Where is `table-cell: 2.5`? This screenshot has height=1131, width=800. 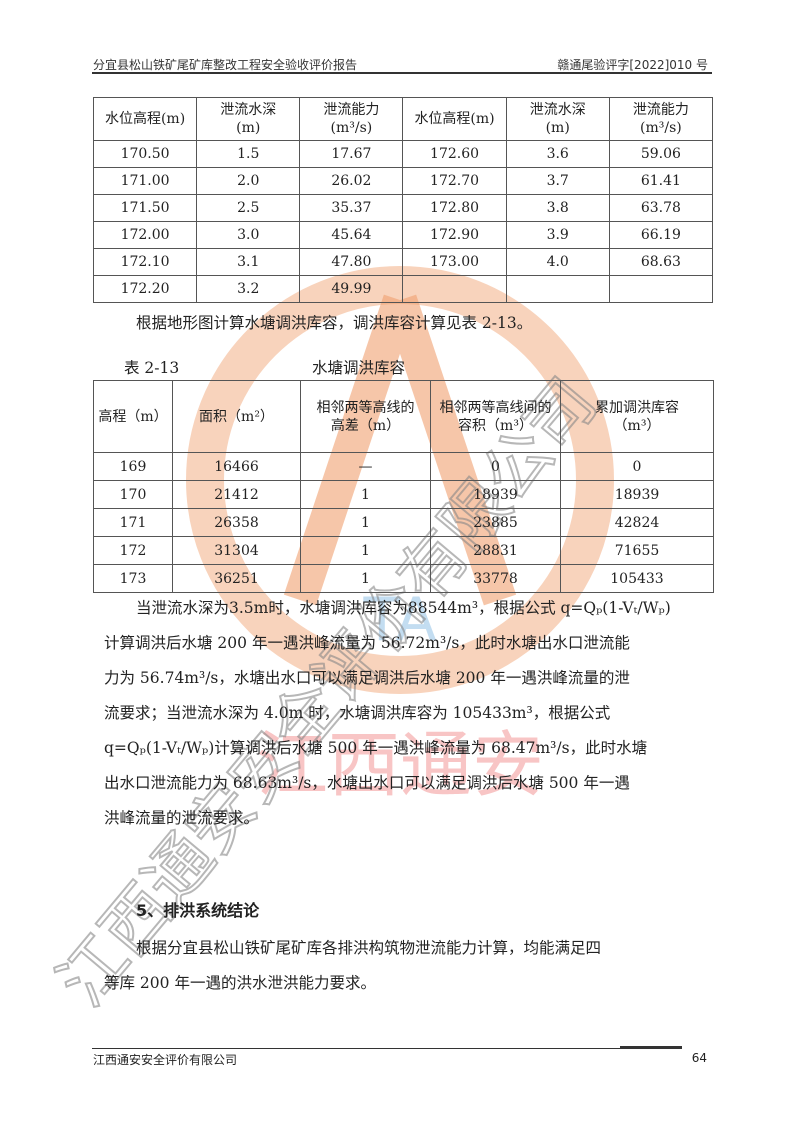
table-cell: 2.5 is located at coordinates (248, 208).